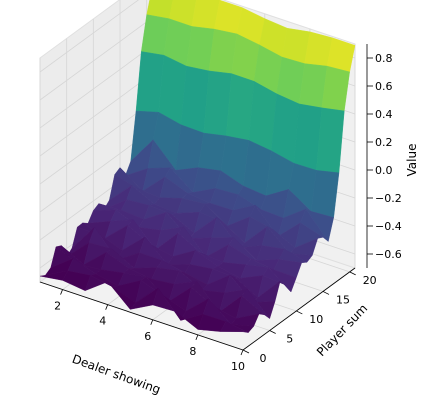 Image resolution: width=433 pixels, height=403 pixels. I want to click on tick-label: 8, so click(192, 351).